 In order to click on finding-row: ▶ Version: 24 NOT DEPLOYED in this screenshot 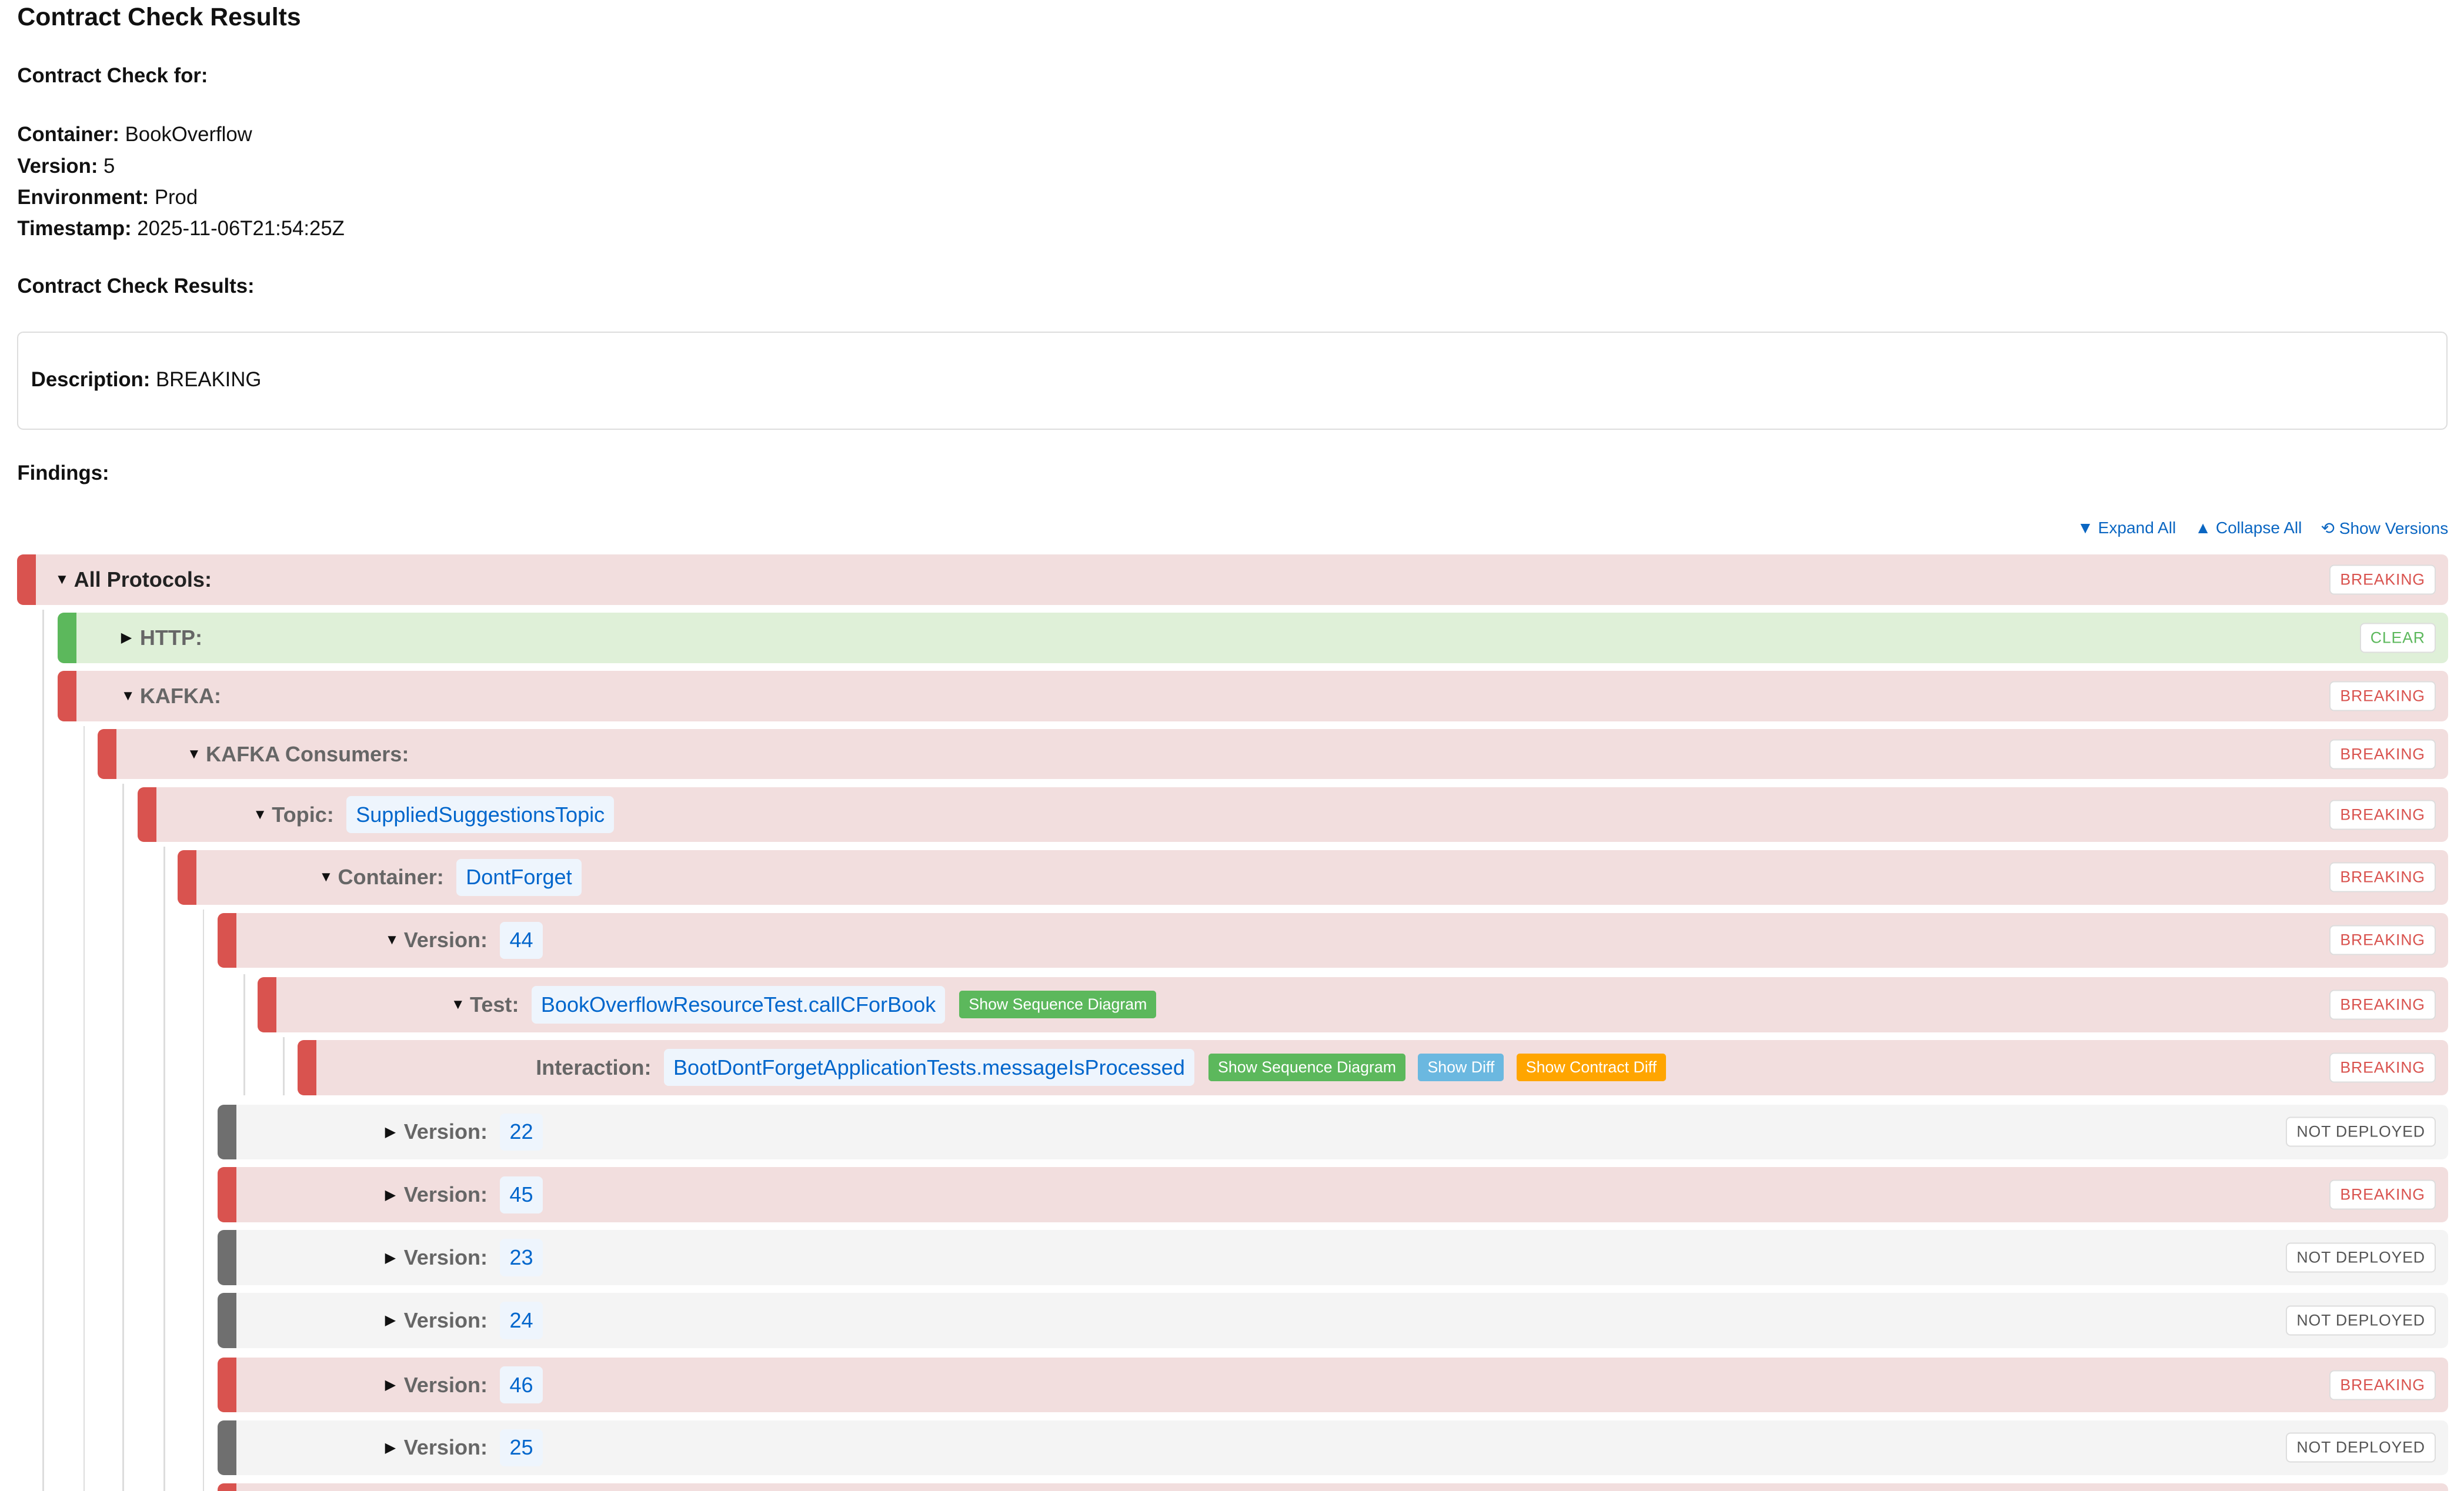, I will do `click(1333, 1320)`.